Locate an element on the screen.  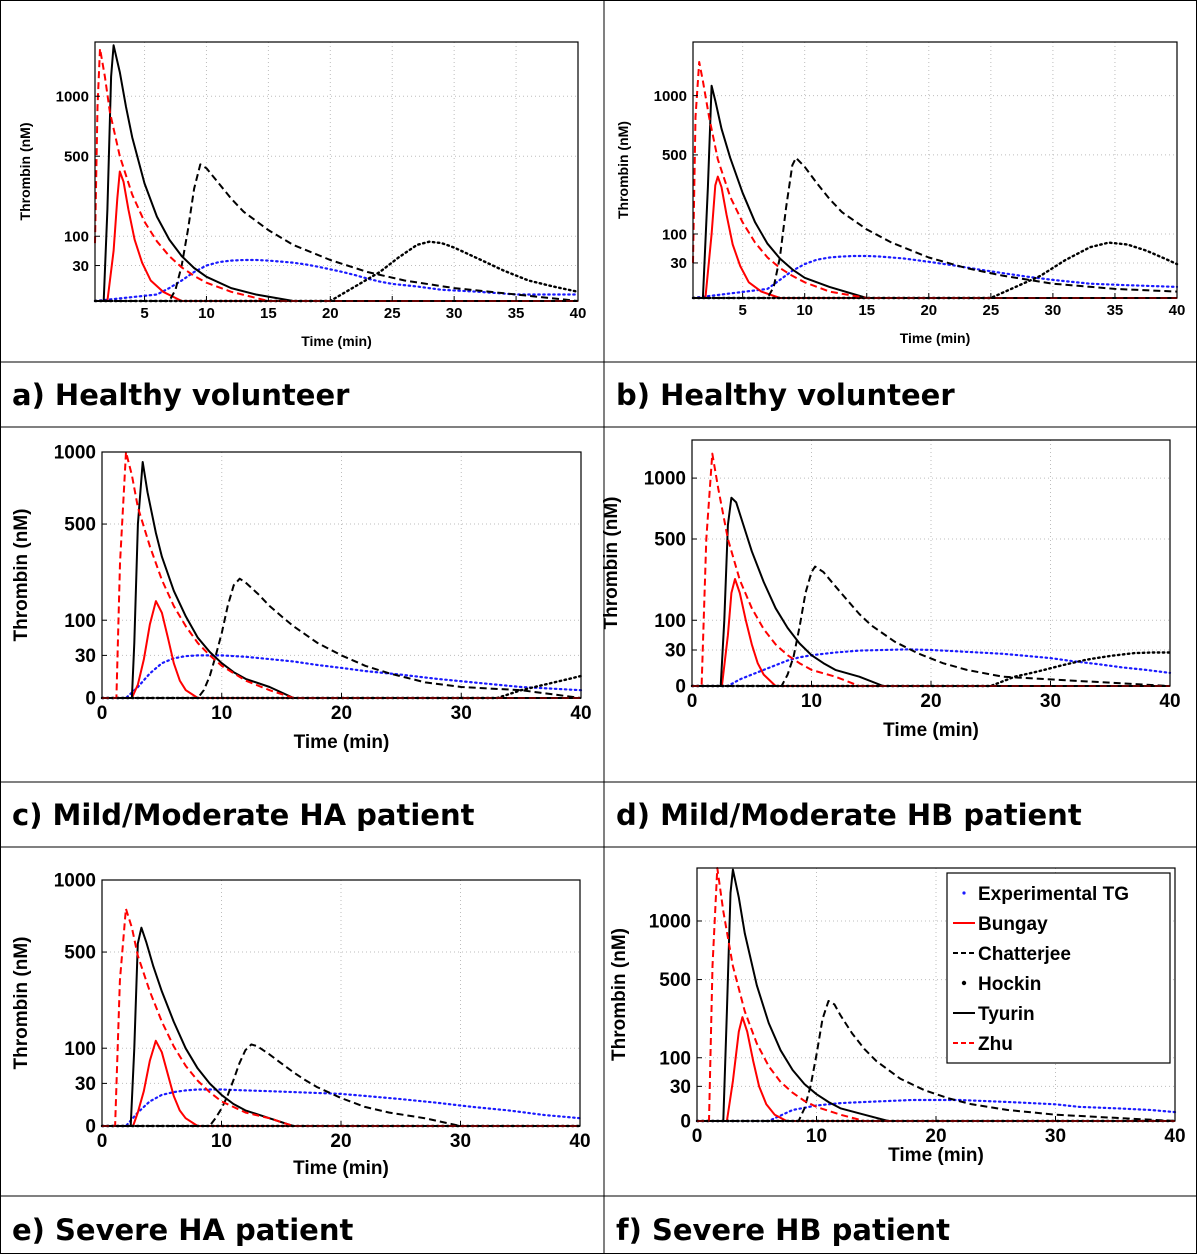
legend-label: Experimental TG is located at coordinates (1053, 894).